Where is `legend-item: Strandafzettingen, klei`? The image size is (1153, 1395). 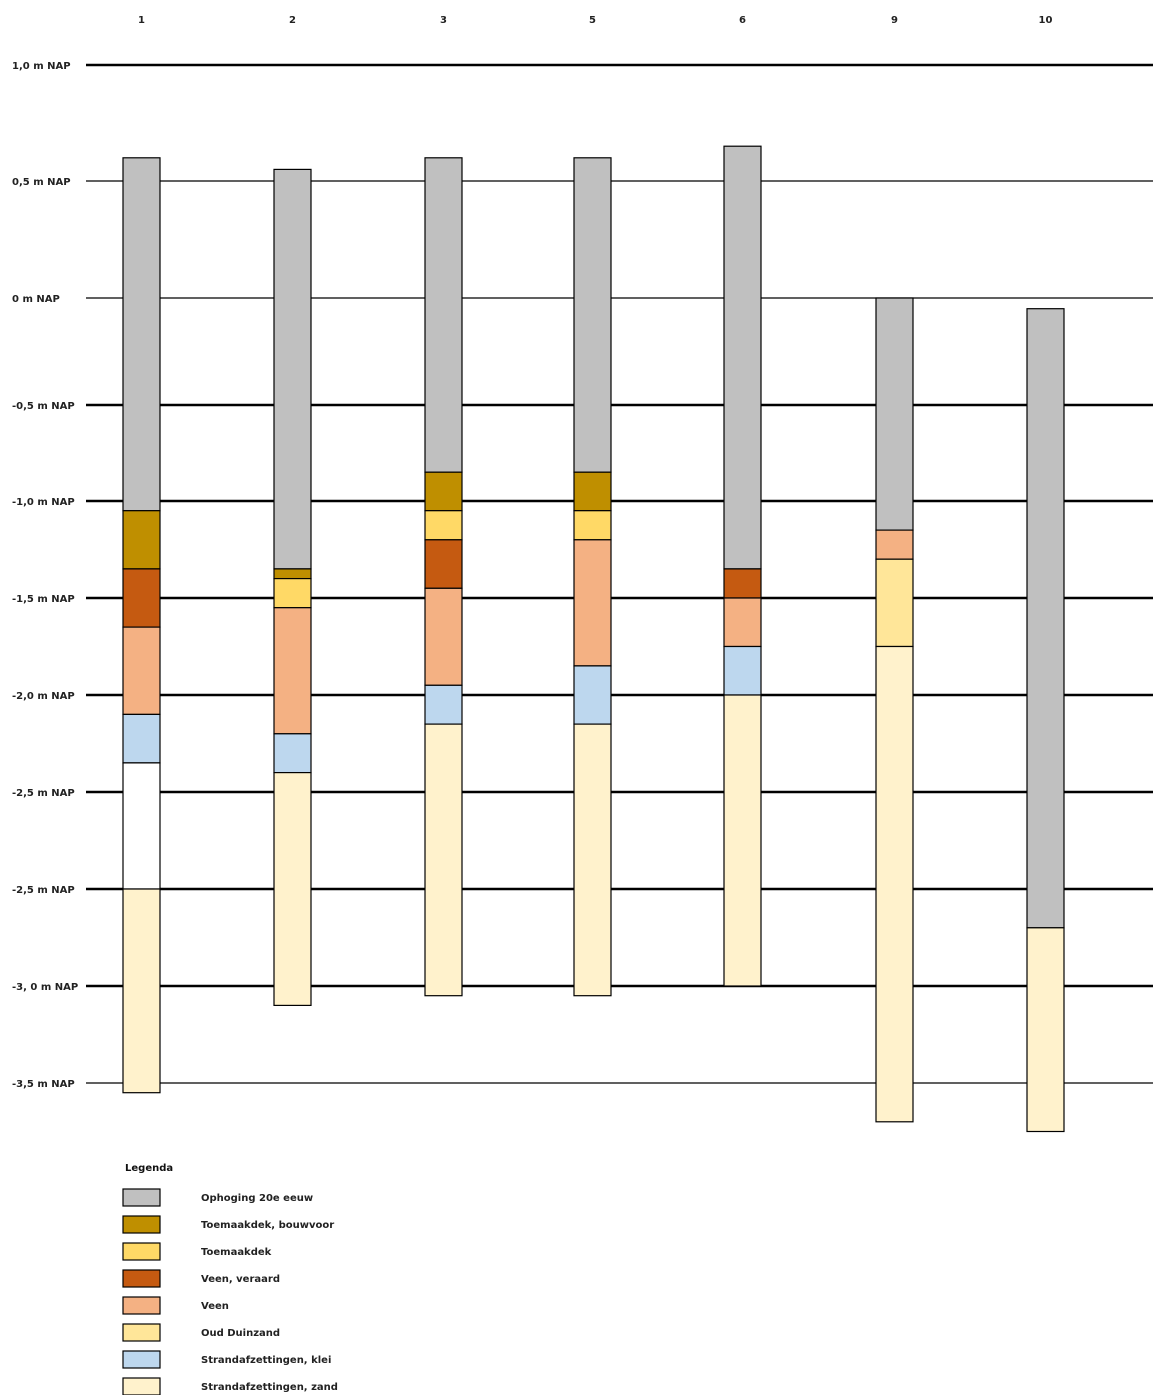 legend-item: Strandafzettingen, klei is located at coordinates (226, 1359).